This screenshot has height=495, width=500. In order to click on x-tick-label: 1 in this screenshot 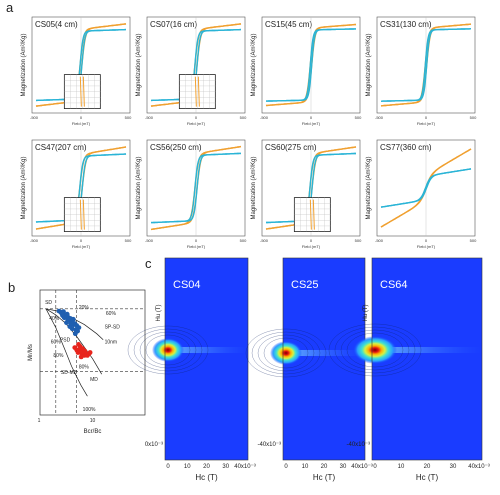, I will do `click(39, 421)`.